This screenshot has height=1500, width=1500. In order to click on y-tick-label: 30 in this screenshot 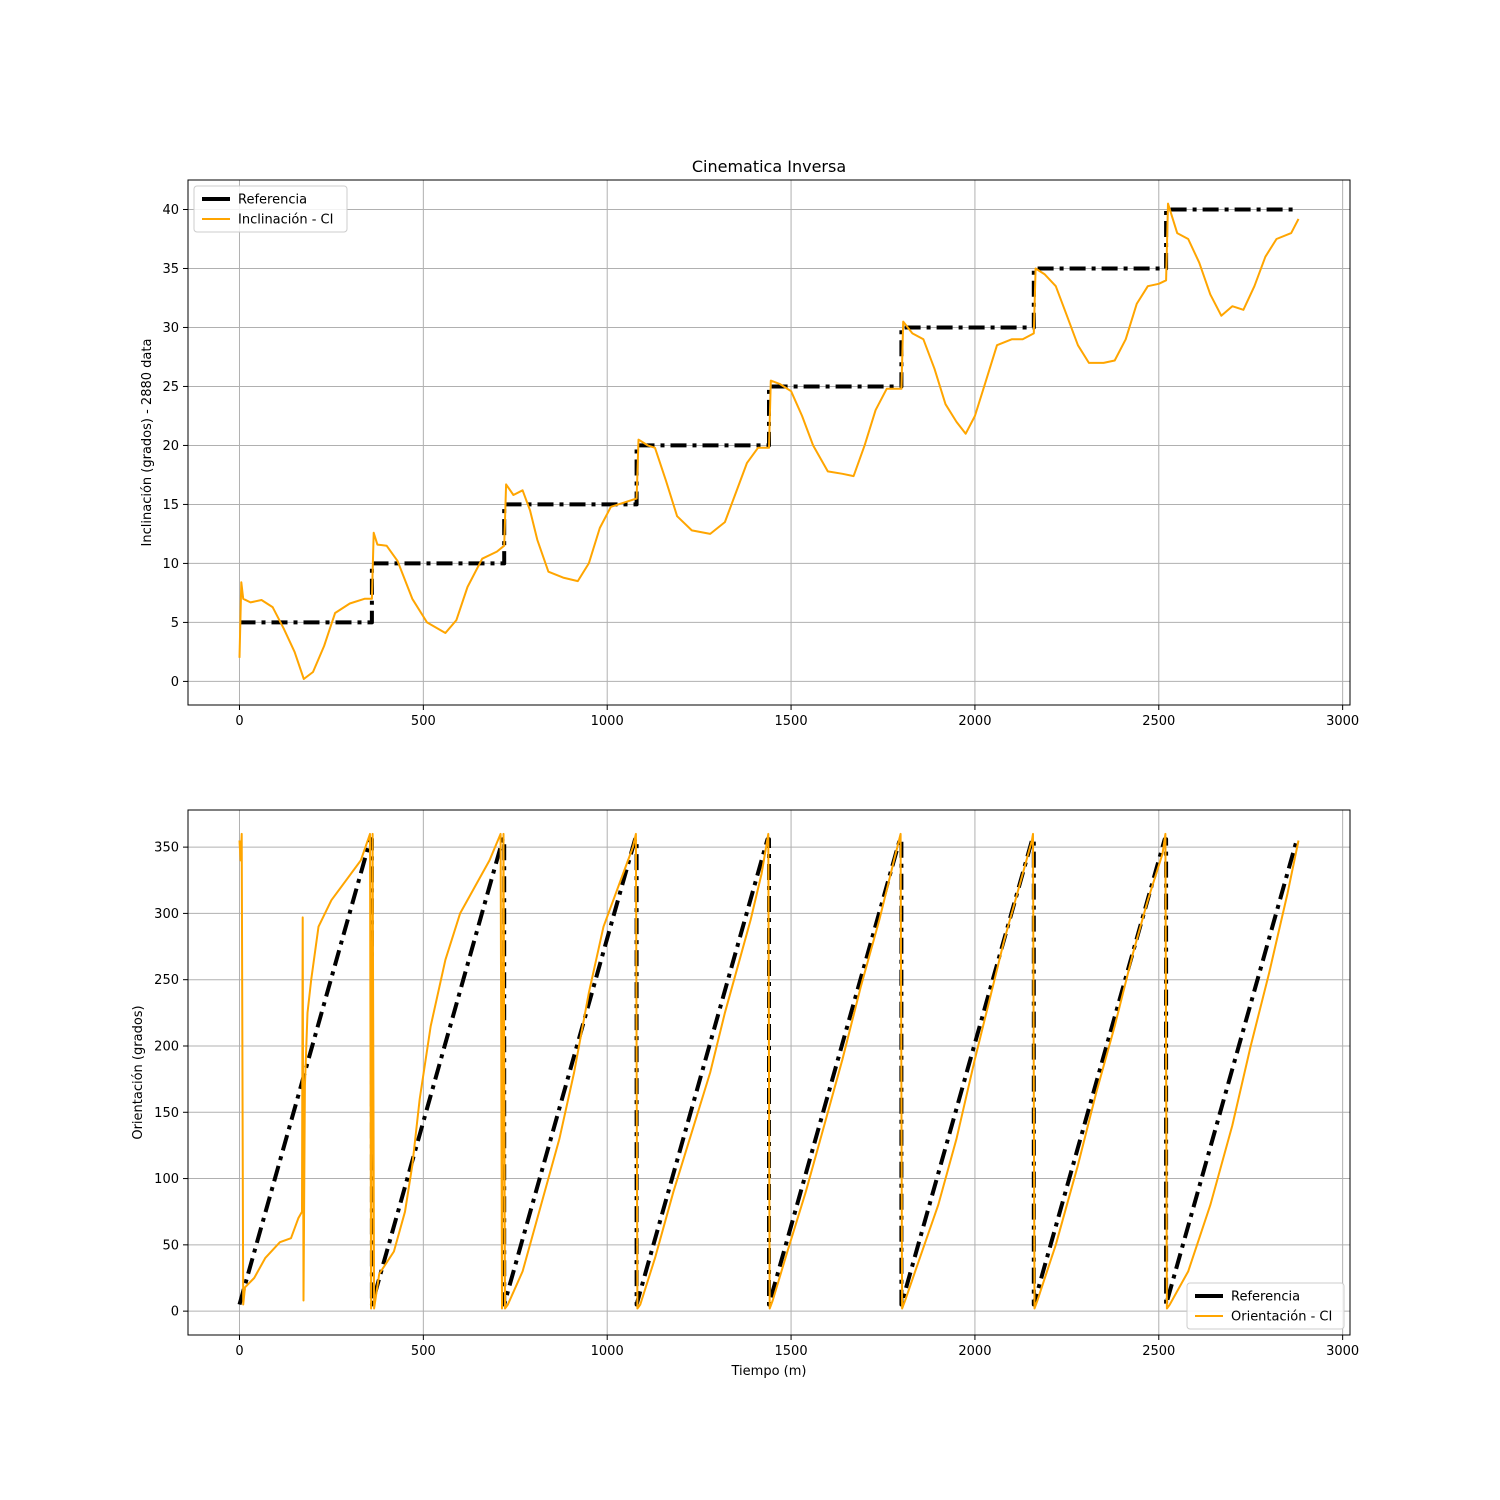, I will do `click(170, 328)`.